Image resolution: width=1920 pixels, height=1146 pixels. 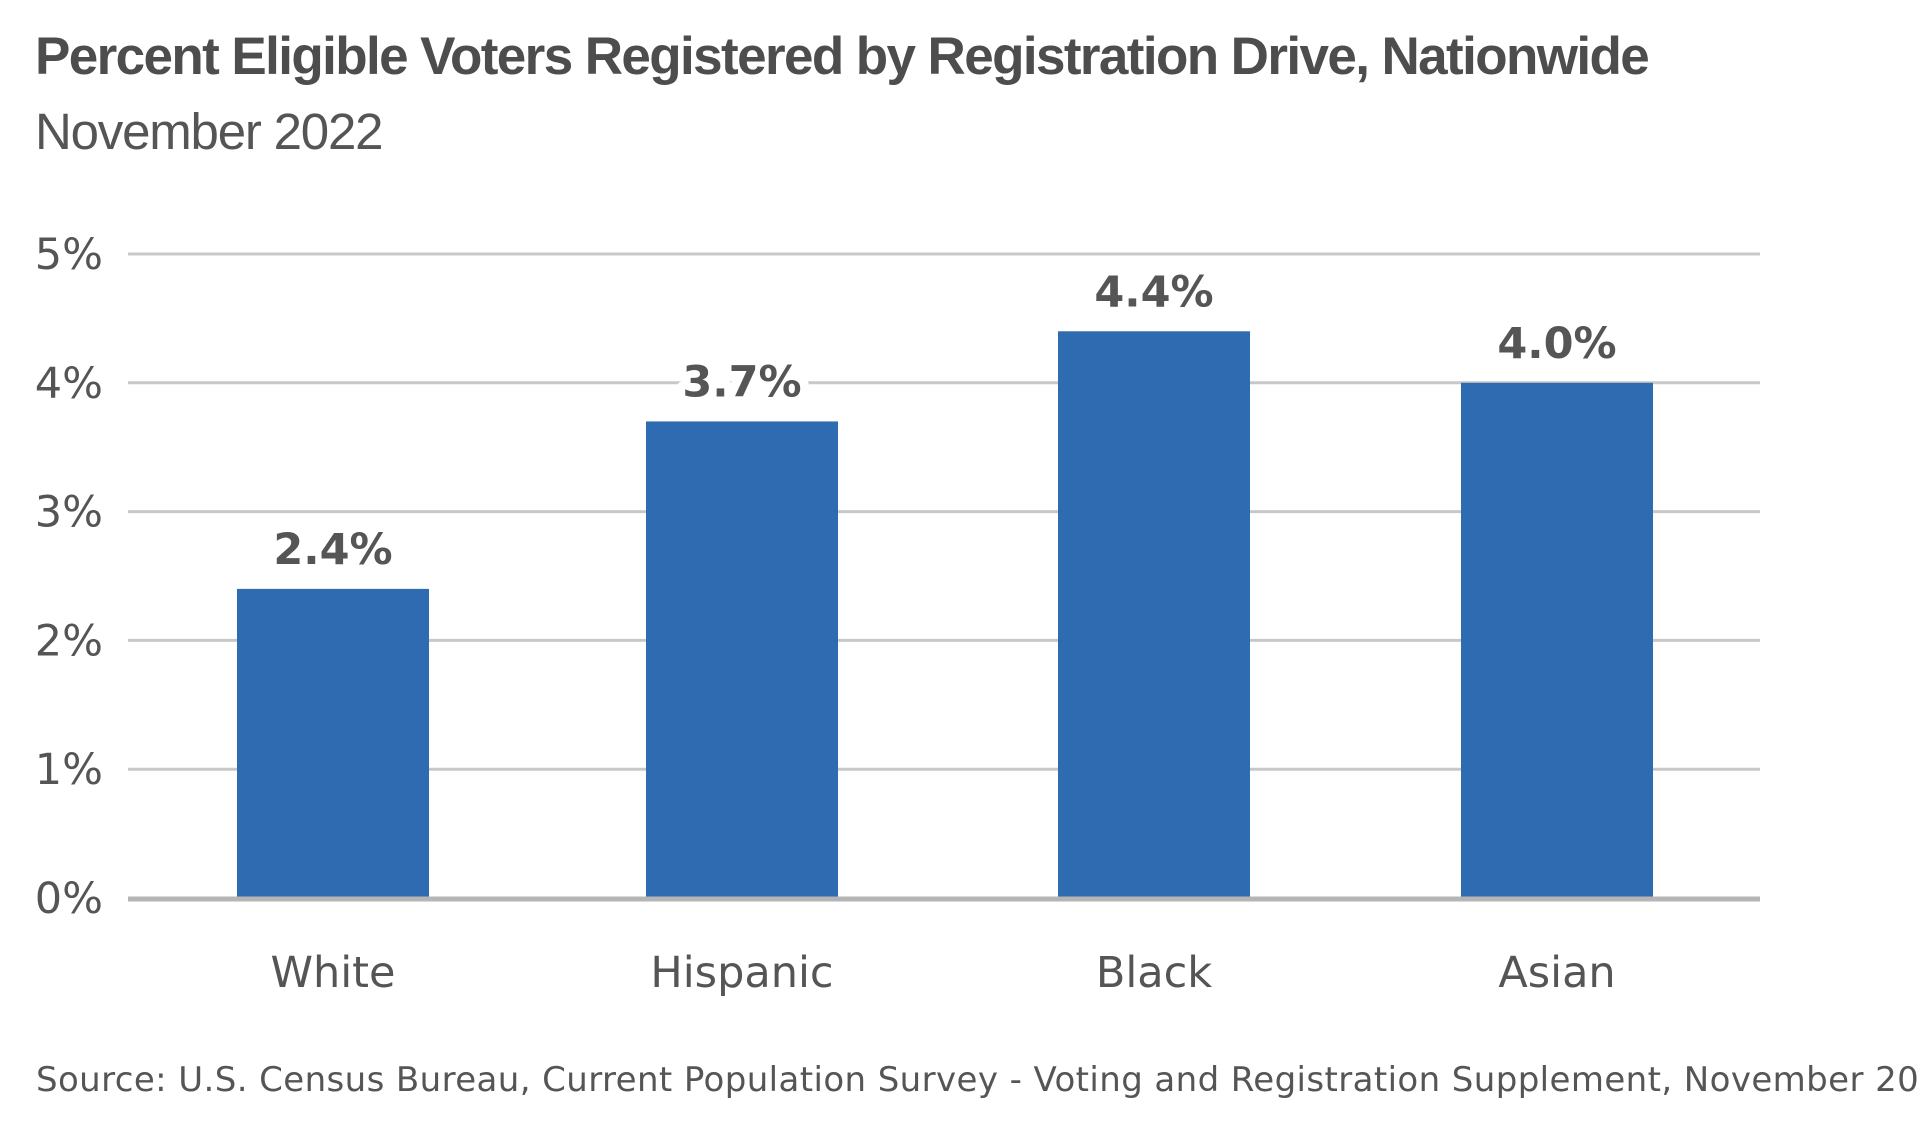 What do you see at coordinates (1154, 973) in the screenshot?
I see `x-category-label: Black` at bounding box center [1154, 973].